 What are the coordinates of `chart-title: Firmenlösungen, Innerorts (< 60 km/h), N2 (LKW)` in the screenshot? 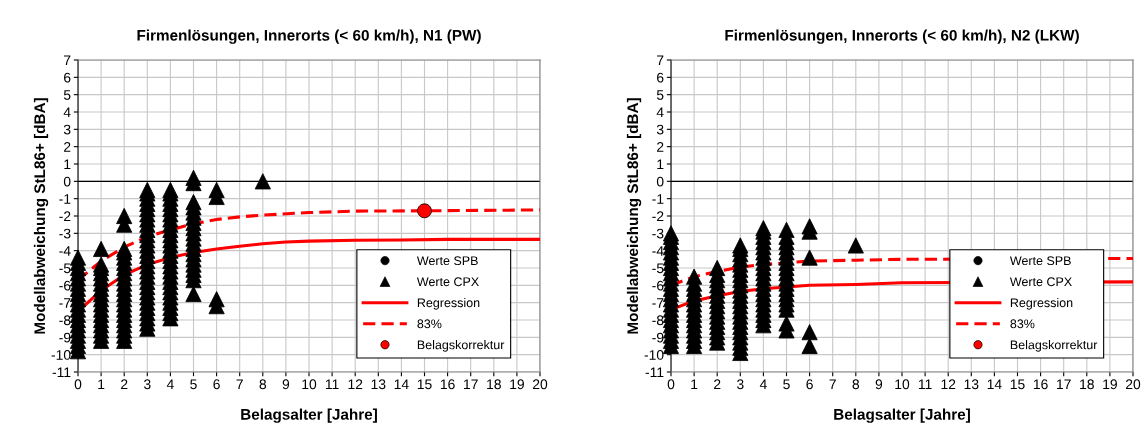 It's located at (902, 36).